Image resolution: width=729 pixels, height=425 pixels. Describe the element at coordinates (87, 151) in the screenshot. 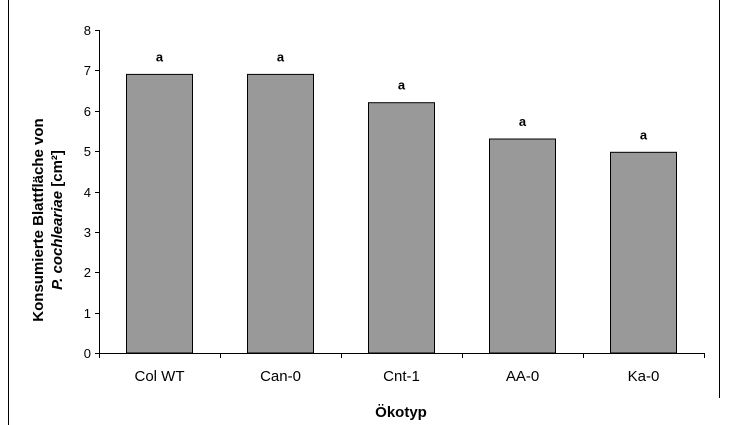

I see `y-tick-label: 5` at that location.